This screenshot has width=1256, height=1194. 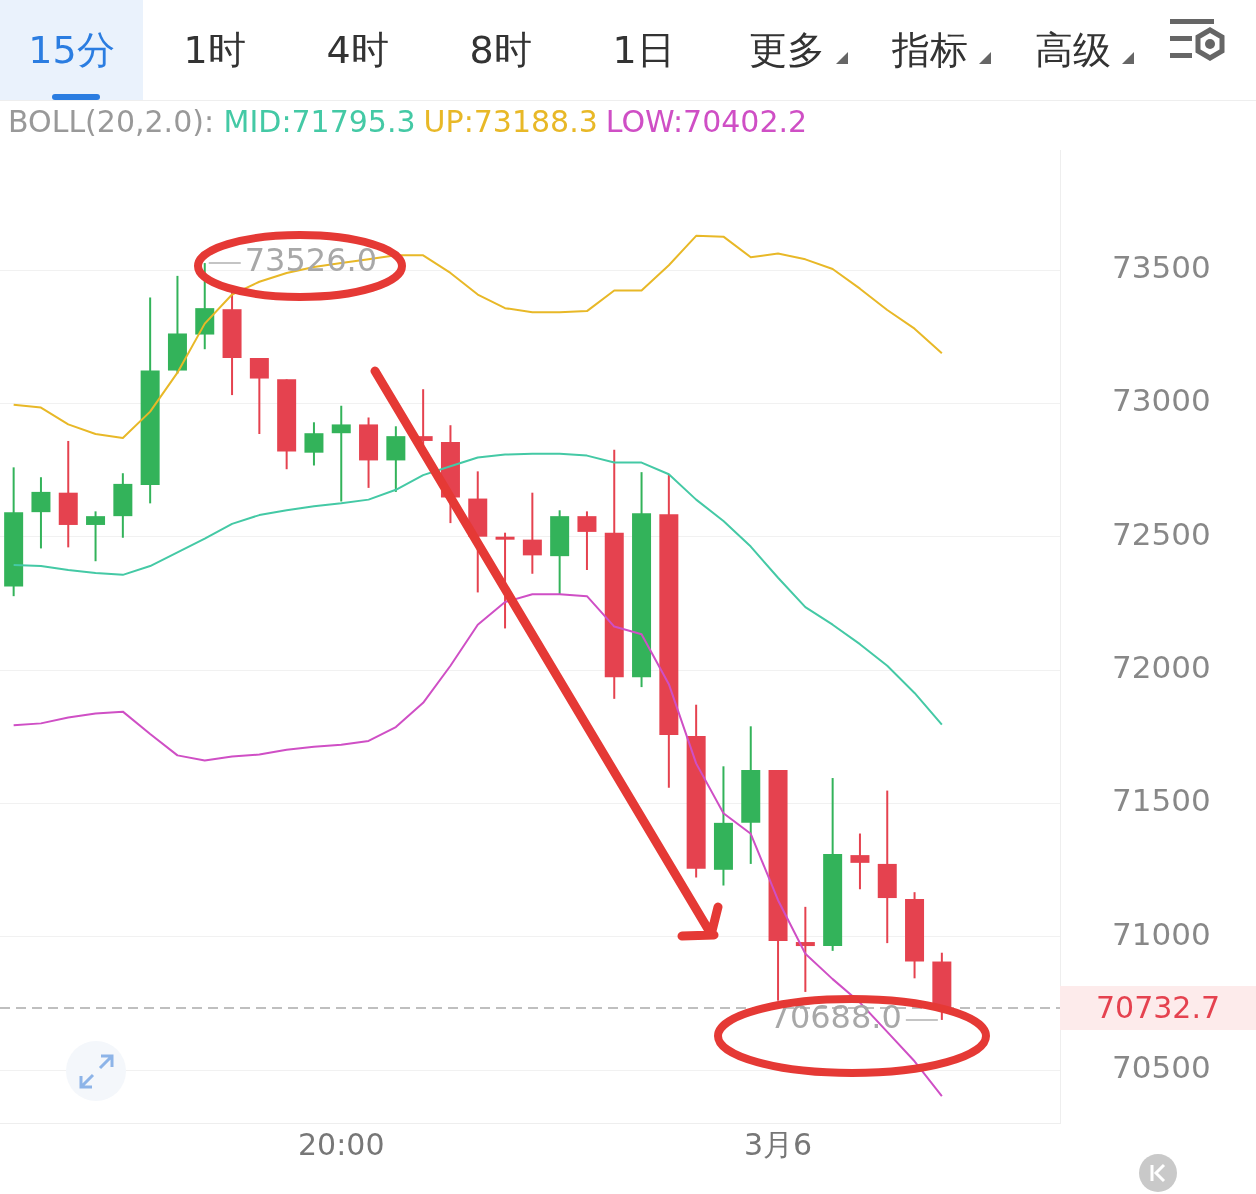 I want to click on text: LOW:70402.2, so click(x=706, y=121).